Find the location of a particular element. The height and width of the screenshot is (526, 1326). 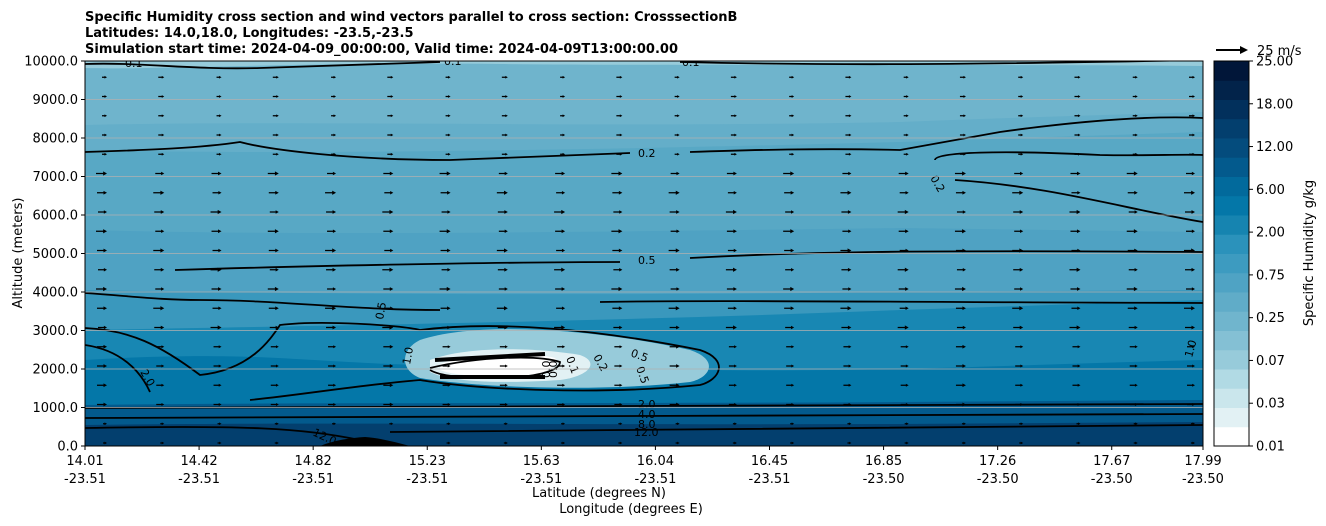

contour-1.0 is located at coordinates (402, 361).